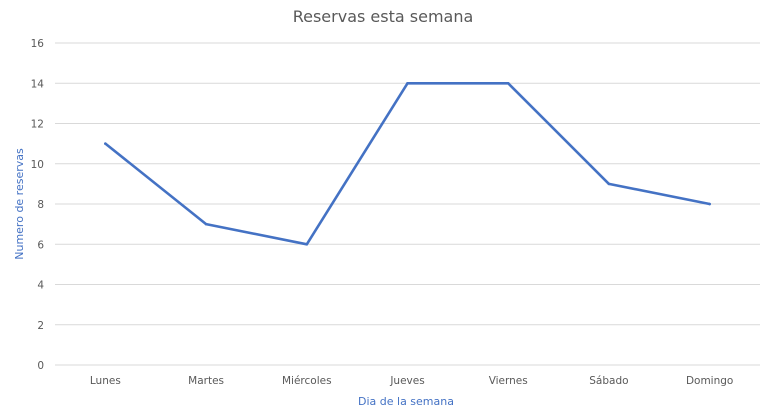  I want to click on y-tick-label: 2, so click(40, 326).